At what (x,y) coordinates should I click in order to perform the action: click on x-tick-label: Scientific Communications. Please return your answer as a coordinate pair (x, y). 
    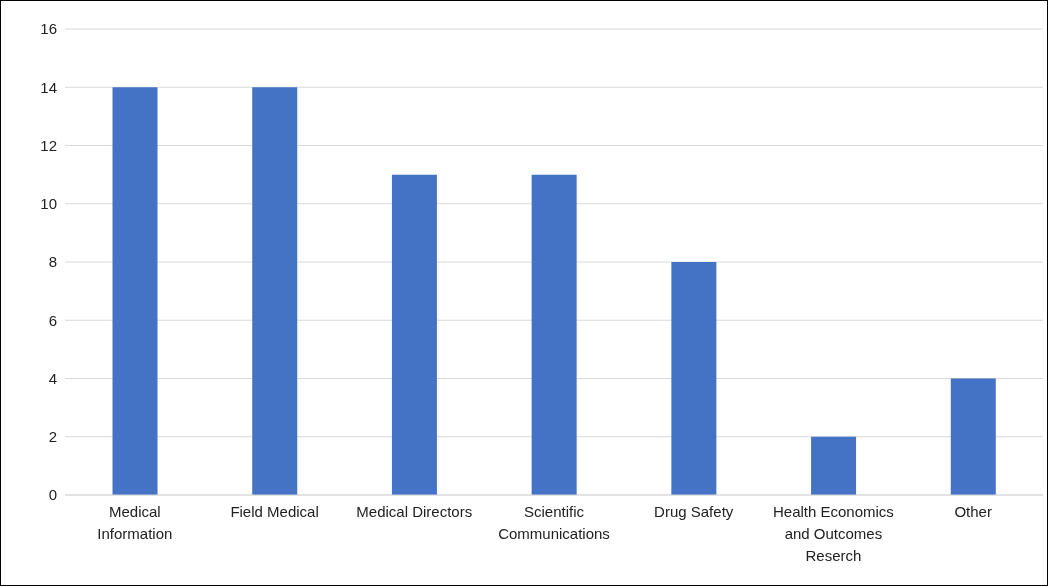
    Looking at the image, I should click on (554, 522).